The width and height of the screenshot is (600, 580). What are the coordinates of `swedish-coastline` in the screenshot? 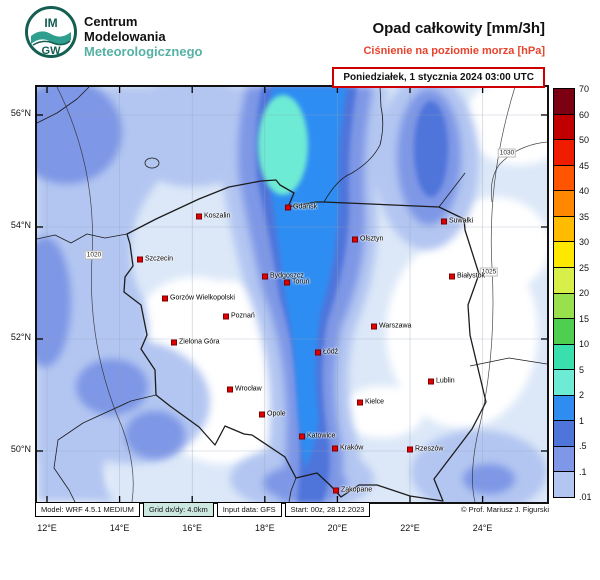 It's located at (63, 105).